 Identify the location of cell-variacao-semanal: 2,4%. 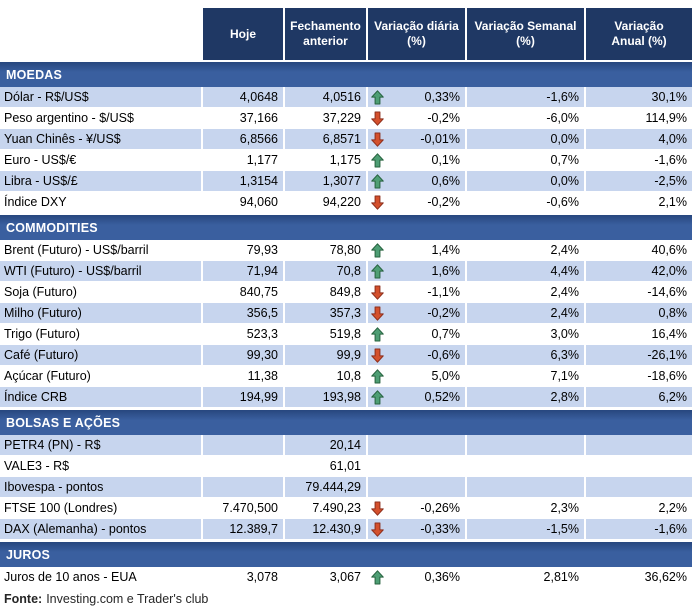
(526, 313).